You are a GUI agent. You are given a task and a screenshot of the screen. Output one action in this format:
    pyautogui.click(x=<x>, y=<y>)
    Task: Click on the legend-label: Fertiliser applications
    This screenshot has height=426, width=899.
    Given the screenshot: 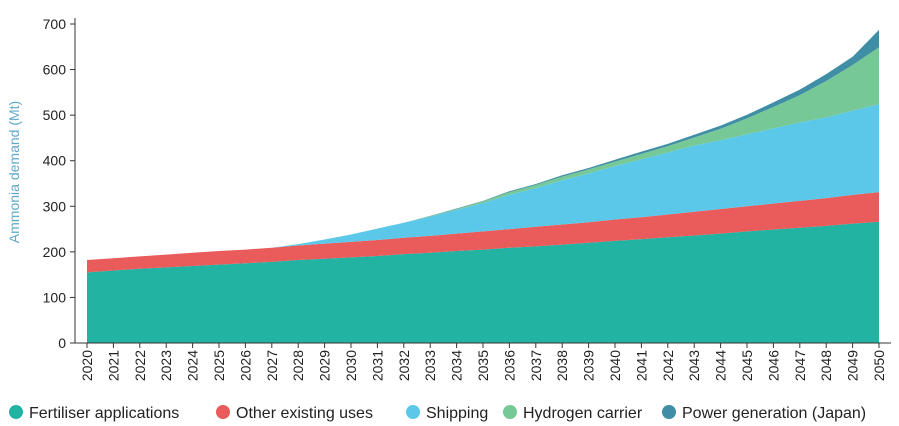 What is the action you would take?
    pyautogui.click(x=104, y=413)
    